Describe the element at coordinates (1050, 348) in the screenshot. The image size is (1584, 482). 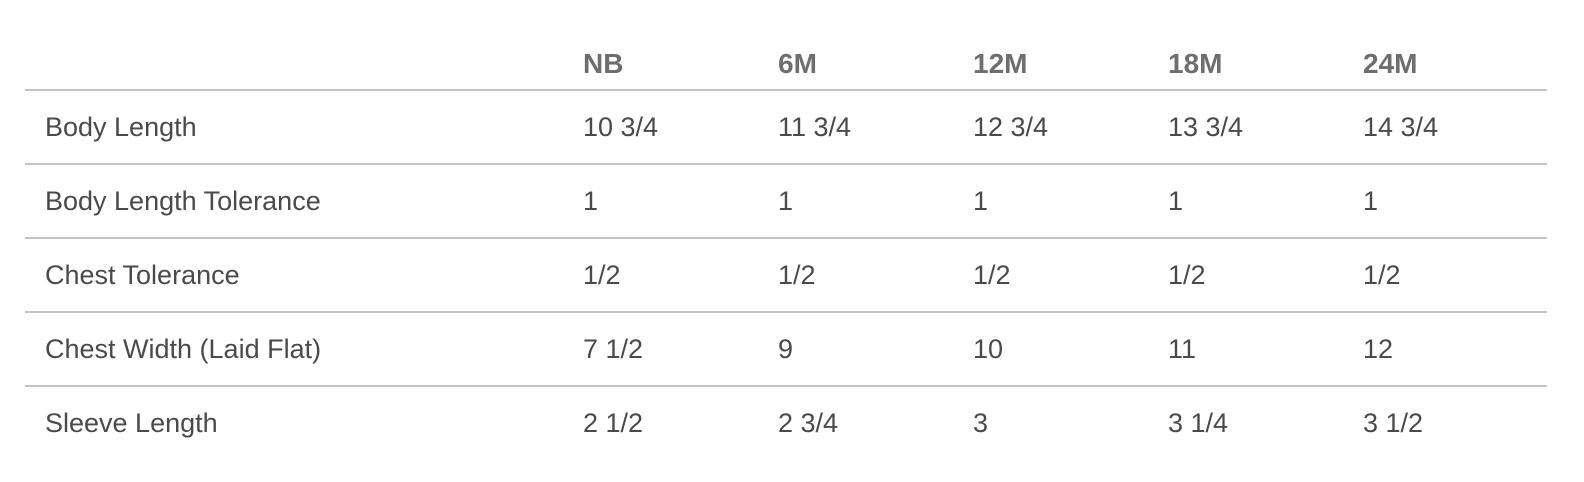
I see `table-cell: 10` at that location.